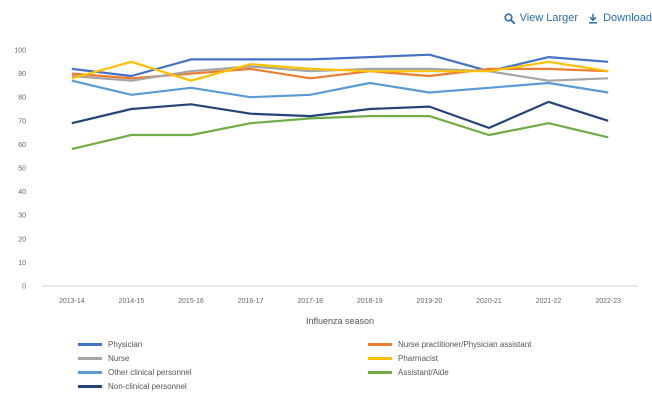 This screenshot has width=652, height=396. Describe the element at coordinates (503, 358) in the screenshot. I see `legend-item: Pharmacist` at that location.